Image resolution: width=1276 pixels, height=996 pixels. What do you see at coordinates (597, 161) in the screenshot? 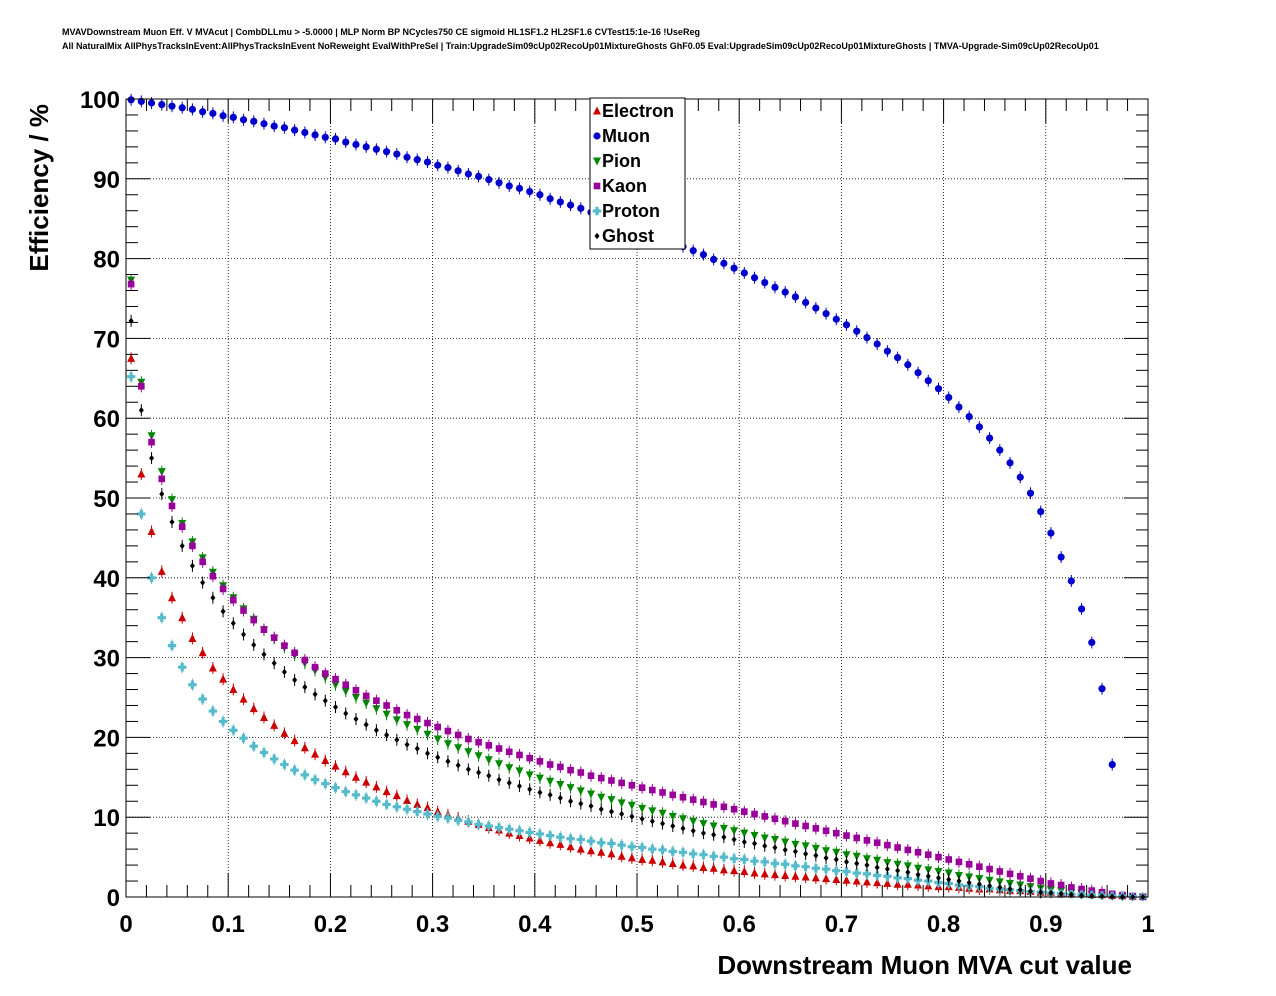
I see `legend-marker-pion` at bounding box center [597, 161].